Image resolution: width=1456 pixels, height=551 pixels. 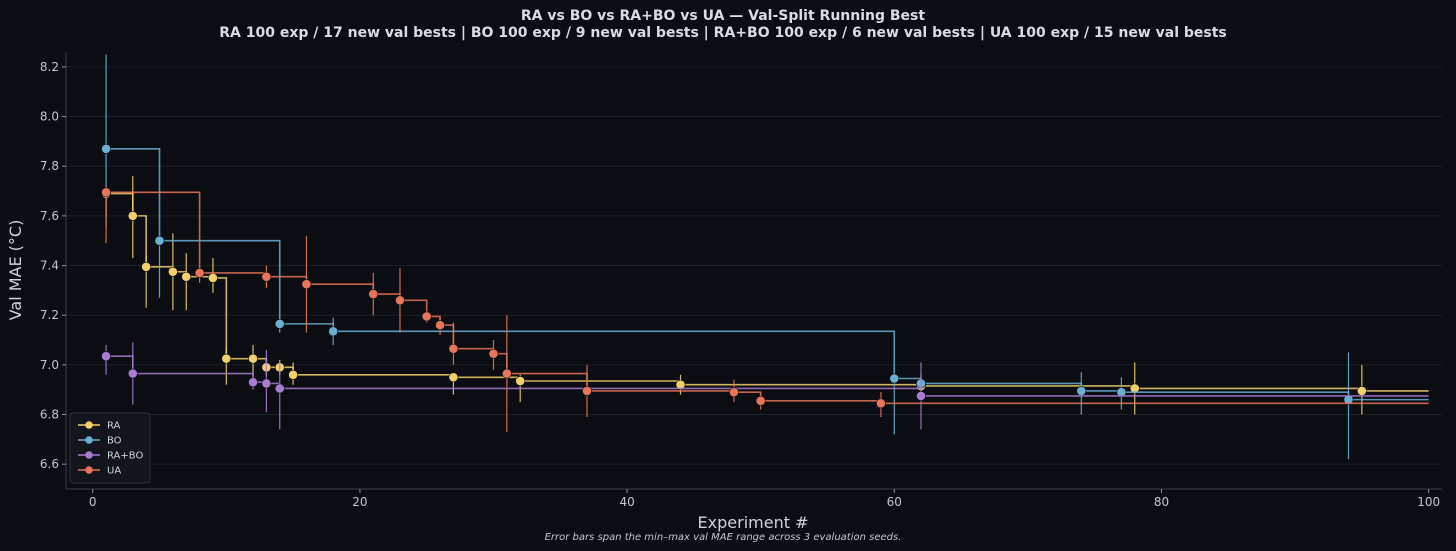 What do you see at coordinates (114, 426) in the screenshot?
I see `legend-label: RA` at bounding box center [114, 426].